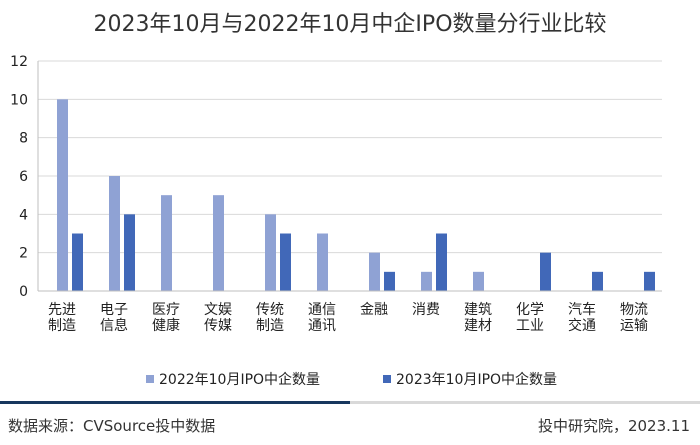 The height and width of the screenshot is (445, 700). Describe the element at coordinates (62, 318) in the screenshot. I see `x-category-label: 先进制造` at that location.